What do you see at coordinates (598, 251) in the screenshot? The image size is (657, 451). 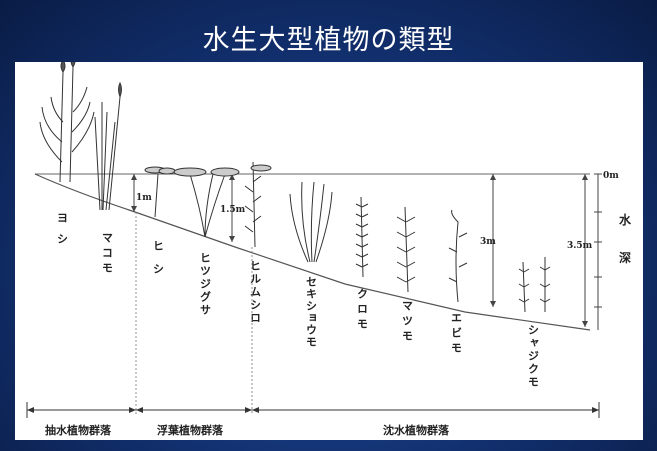 I see `depth-axis` at bounding box center [598, 251].